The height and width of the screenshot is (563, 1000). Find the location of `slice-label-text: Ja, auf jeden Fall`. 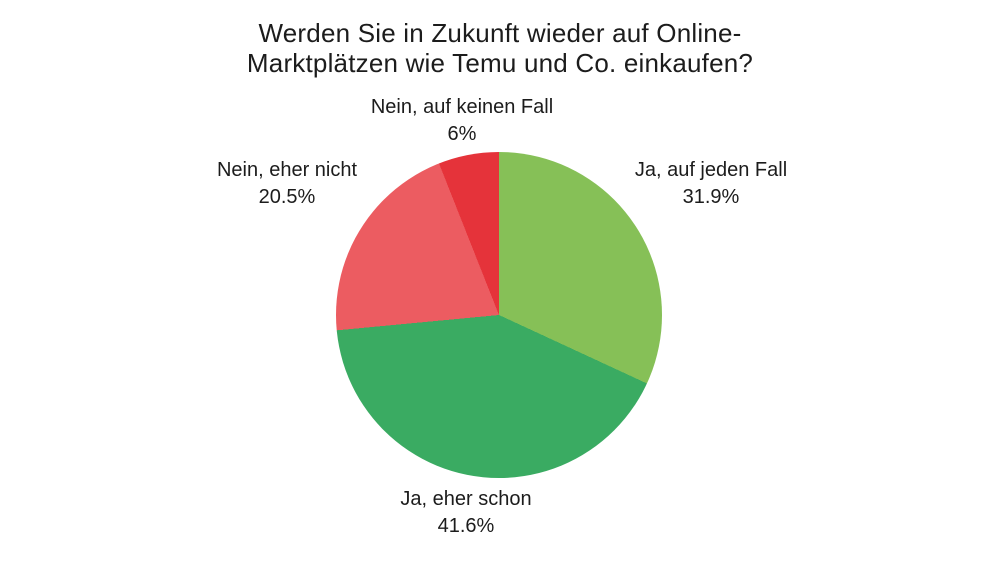

slice-label-text: Ja, auf jeden Fall is located at coordinates (711, 170).